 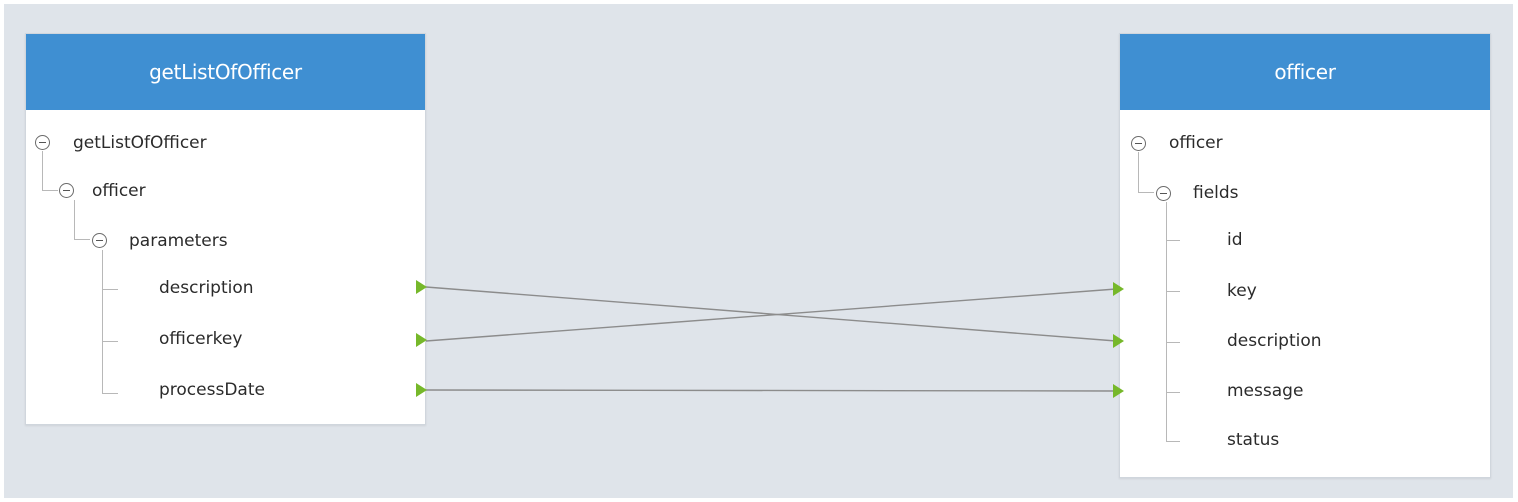 What do you see at coordinates (1118, 391) in the screenshot?
I see `target-port-message` at bounding box center [1118, 391].